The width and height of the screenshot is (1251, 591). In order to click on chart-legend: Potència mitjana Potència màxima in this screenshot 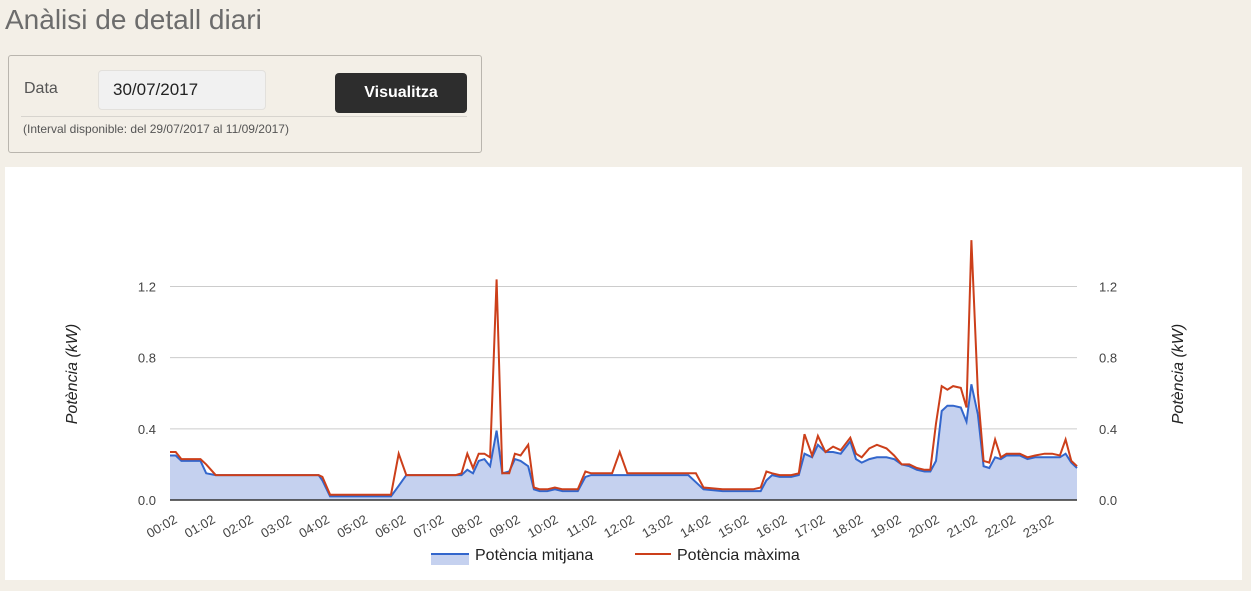, I will do `click(615, 556)`.